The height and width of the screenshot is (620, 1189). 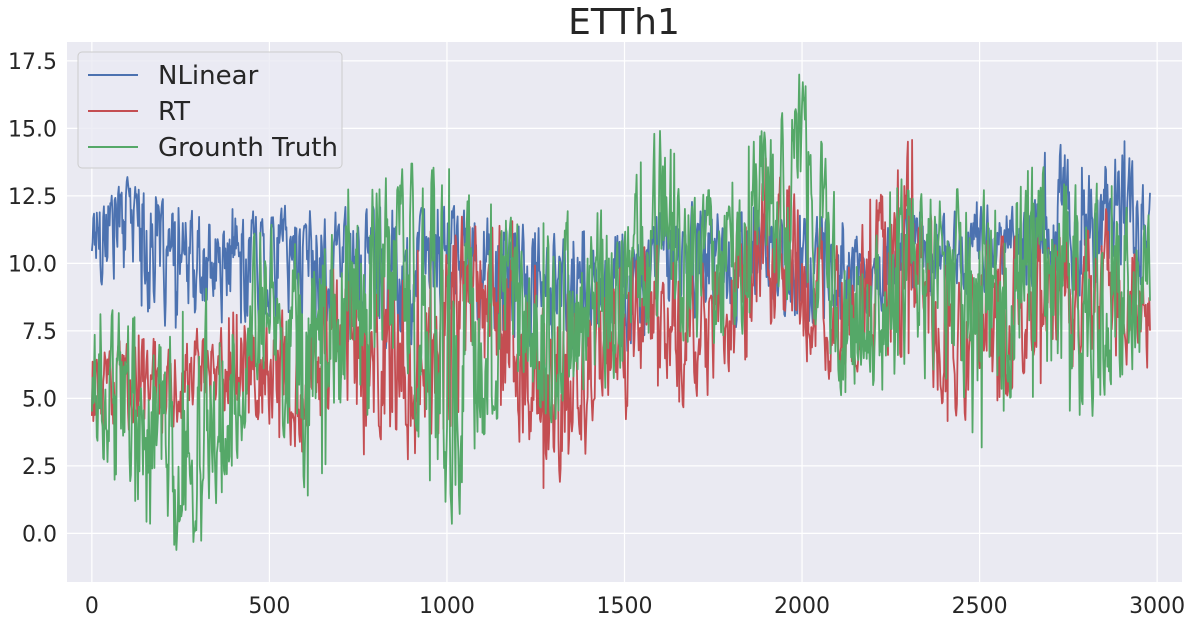 I want to click on legend-entries: NLinear RT Grounth Truth, so click(x=213, y=112).